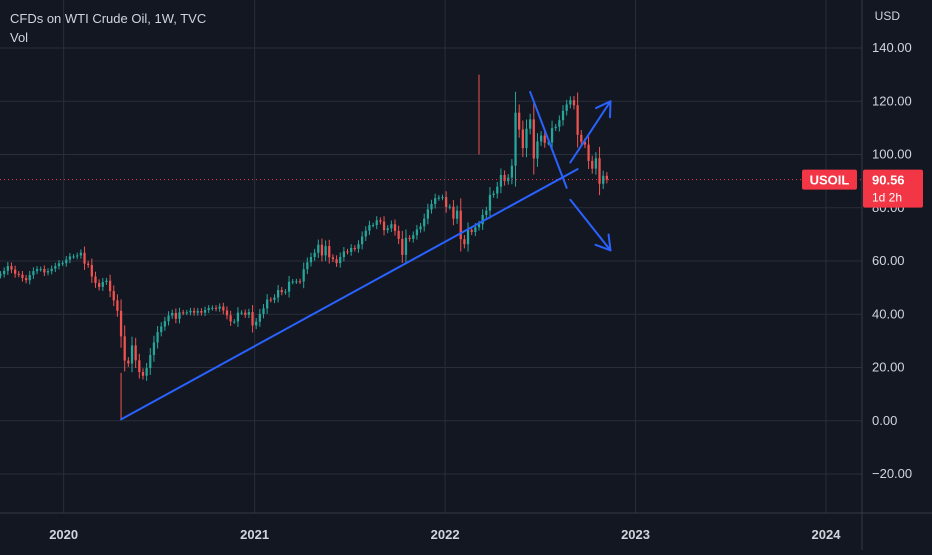 The height and width of the screenshot is (555, 932). Describe the element at coordinates (254, 534) in the screenshot. I see `x-tick-label: 2021` at that location.